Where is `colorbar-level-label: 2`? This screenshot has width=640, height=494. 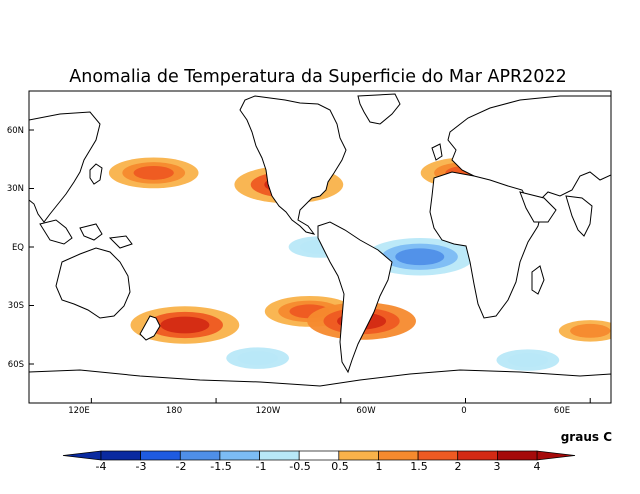 colorbar-level-label: 2 is located at coordinates (458, 466).